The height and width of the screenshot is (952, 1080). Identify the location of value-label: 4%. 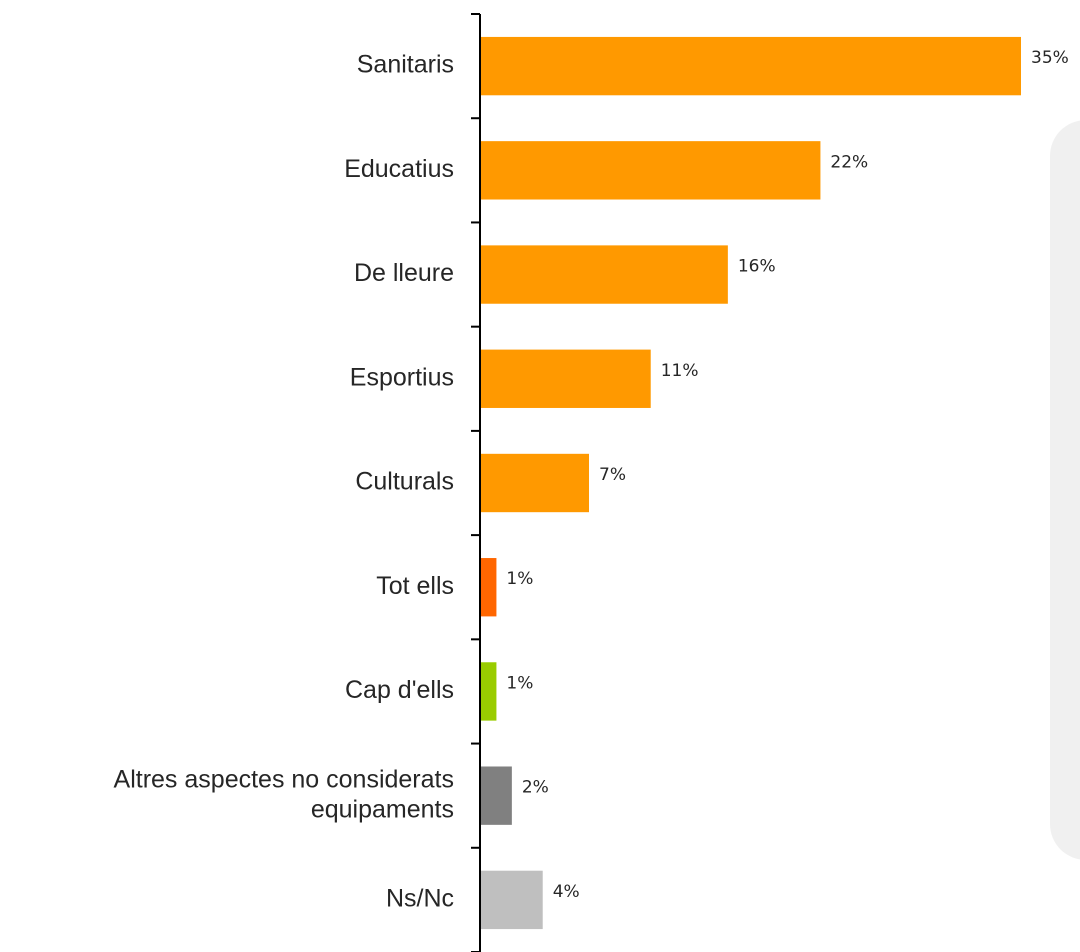
(566, 892).